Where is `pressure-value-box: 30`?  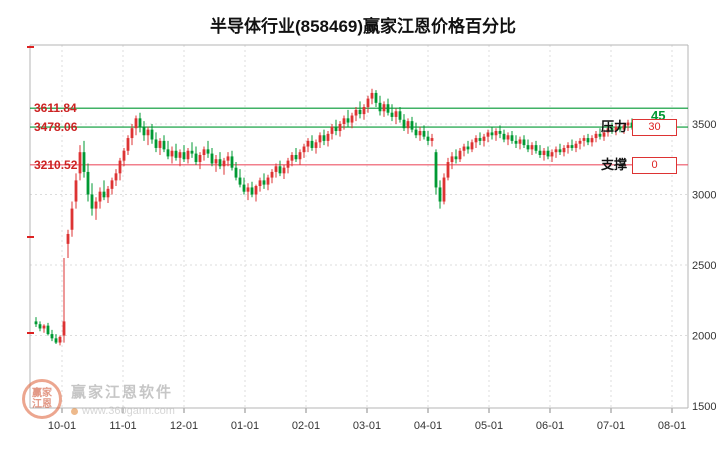 pressure-value-box: 30 is located at coordinates (654, 127).